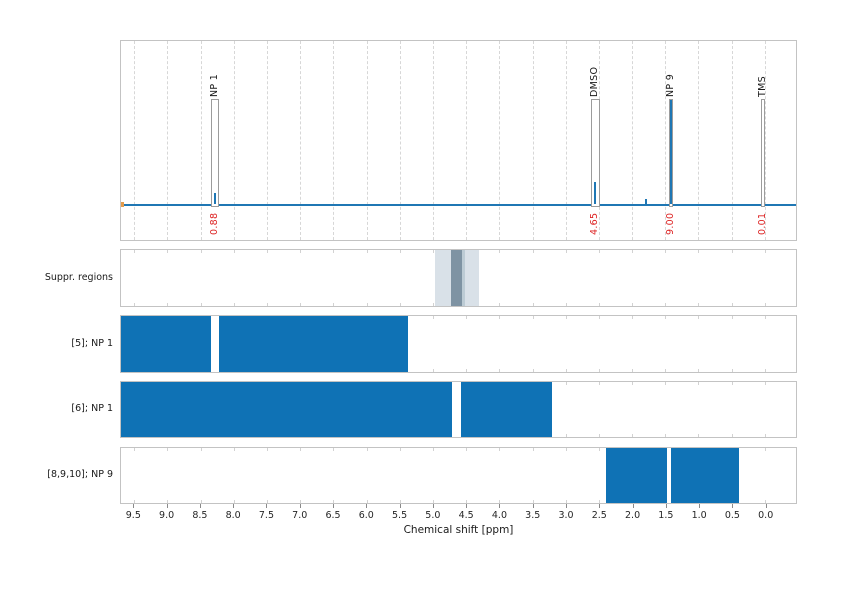  Describe the element at coordinates (215, 85) in the screenshot. I see `peak-label-np-1: NP 1` at that location.